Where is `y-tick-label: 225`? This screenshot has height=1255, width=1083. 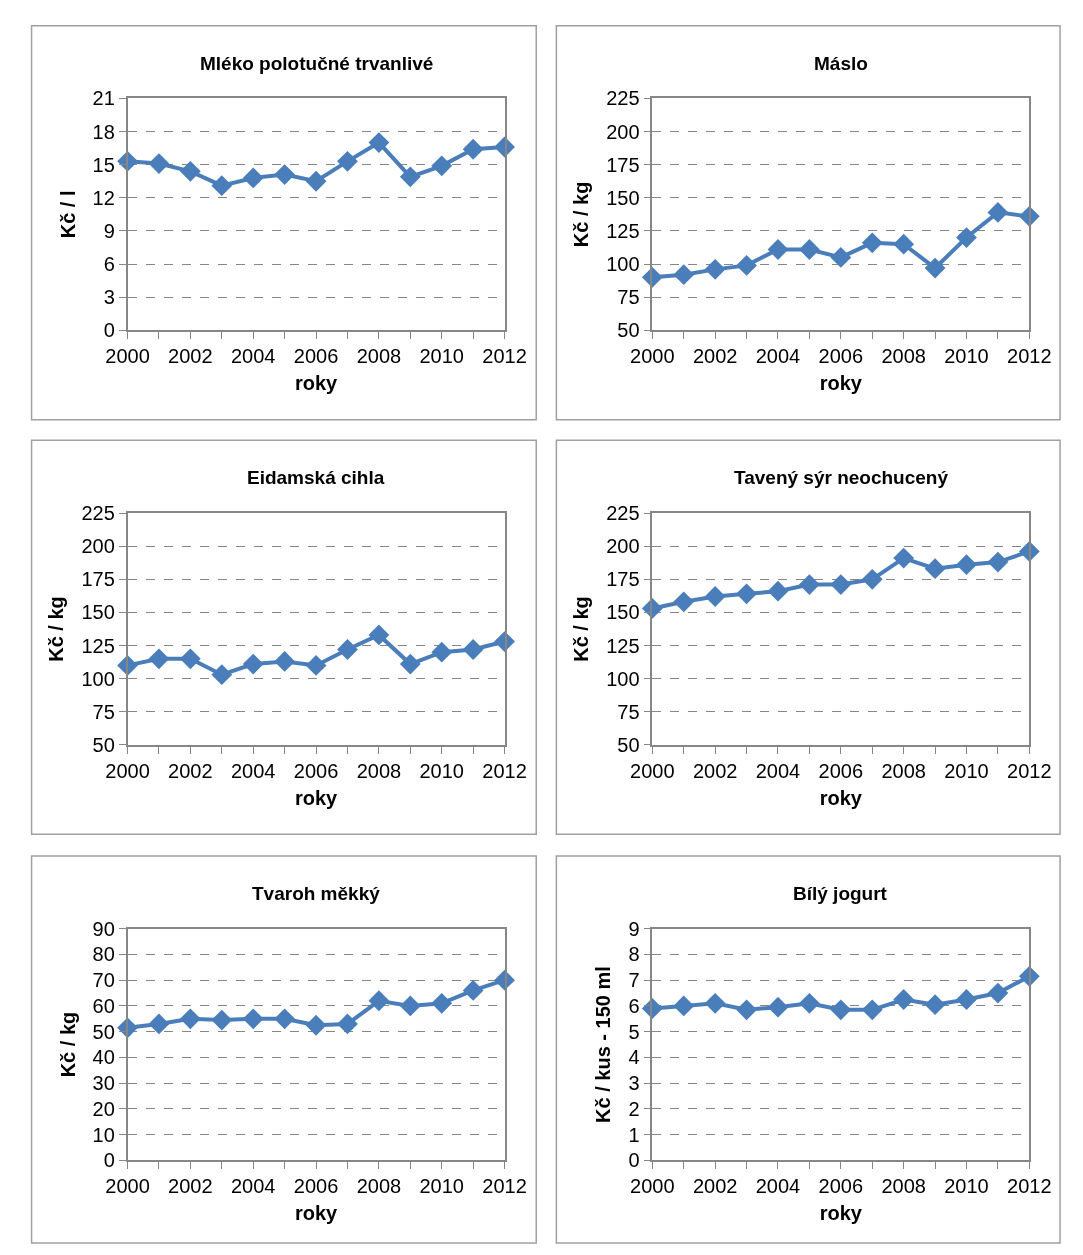 y-tick-label: 225 is located at coordinates (623, 513).